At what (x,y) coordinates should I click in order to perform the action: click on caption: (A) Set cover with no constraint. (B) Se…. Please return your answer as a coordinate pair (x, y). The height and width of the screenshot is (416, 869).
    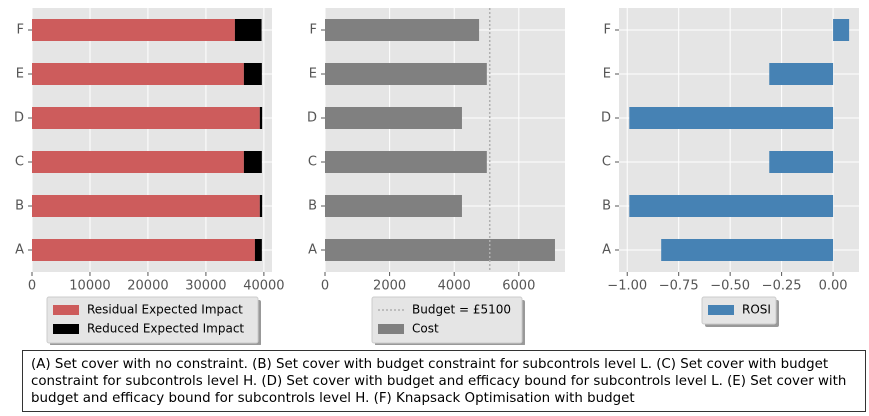
    Looking at the image, I should click on (444, 381).